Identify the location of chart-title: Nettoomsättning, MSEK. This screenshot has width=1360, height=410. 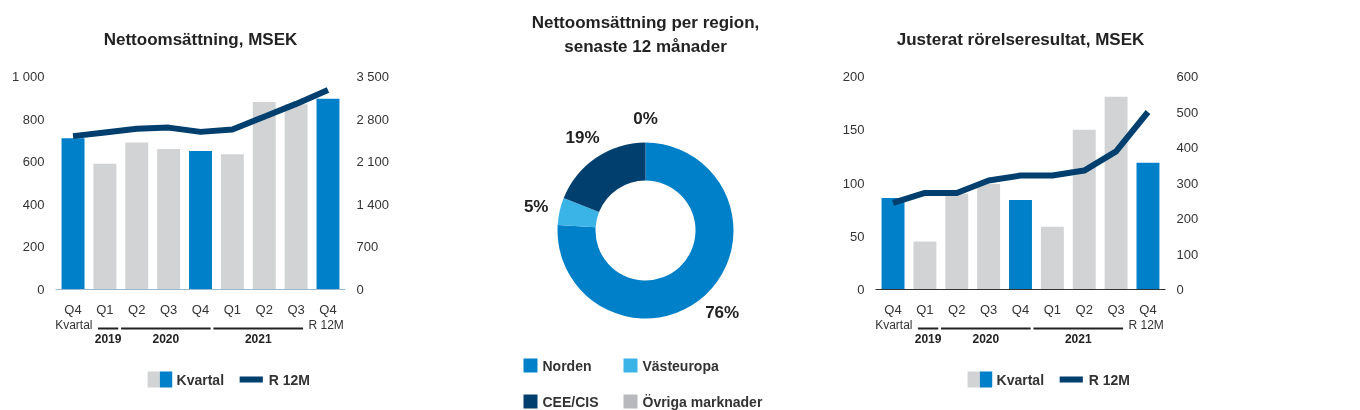
(201, 39).